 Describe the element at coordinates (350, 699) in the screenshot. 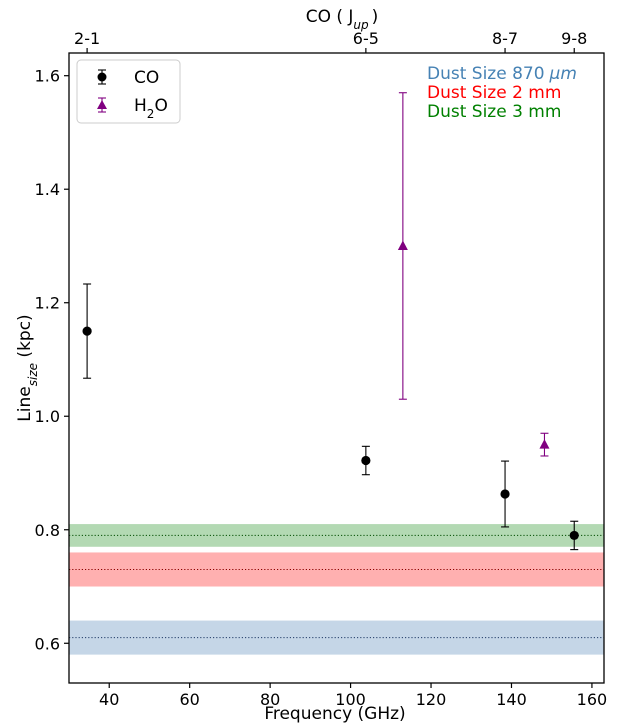

I see `x-tick-label: 100` at that location.